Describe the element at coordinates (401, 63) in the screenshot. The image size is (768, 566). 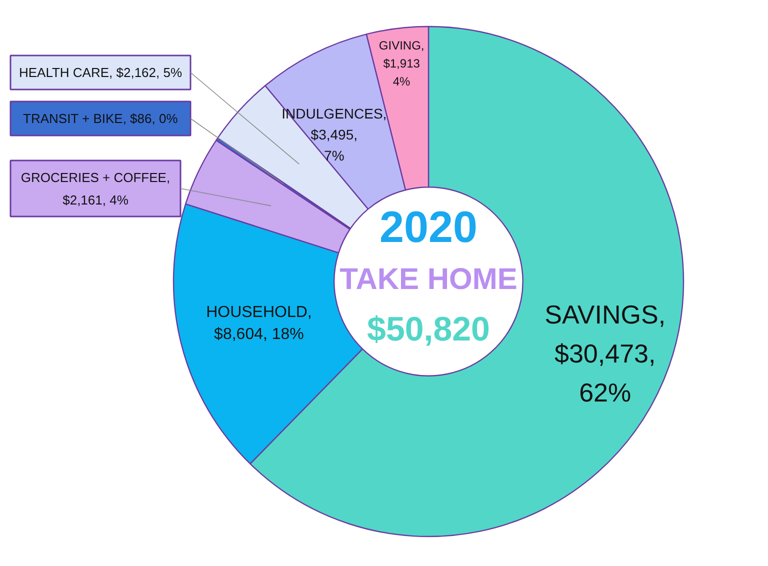
I see `slice-label: GIVING, $1,913 4%` at that location.